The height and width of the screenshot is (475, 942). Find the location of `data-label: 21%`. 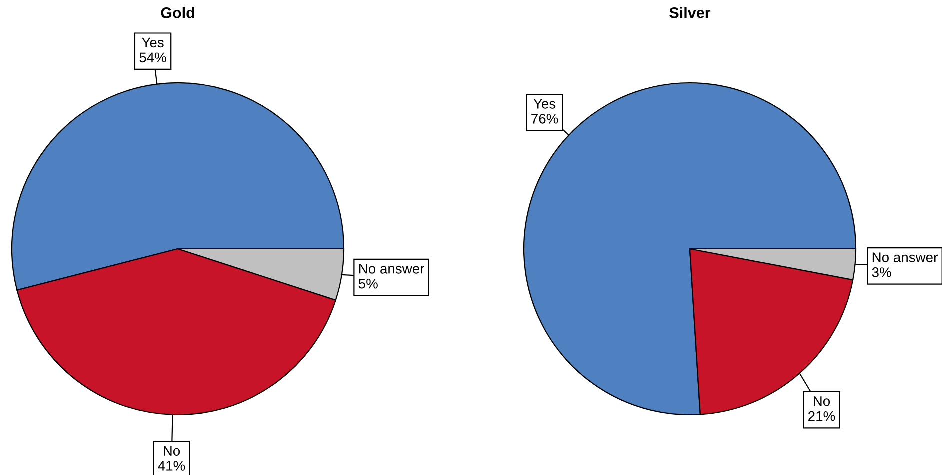

data-label: 21% is located at coordinates (822, 416).